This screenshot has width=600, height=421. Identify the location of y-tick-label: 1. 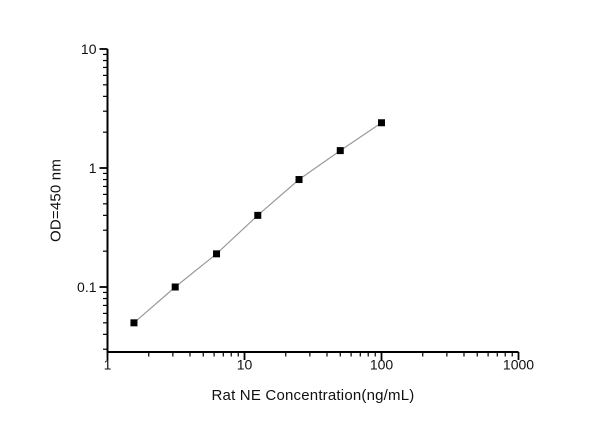
(93, 168).